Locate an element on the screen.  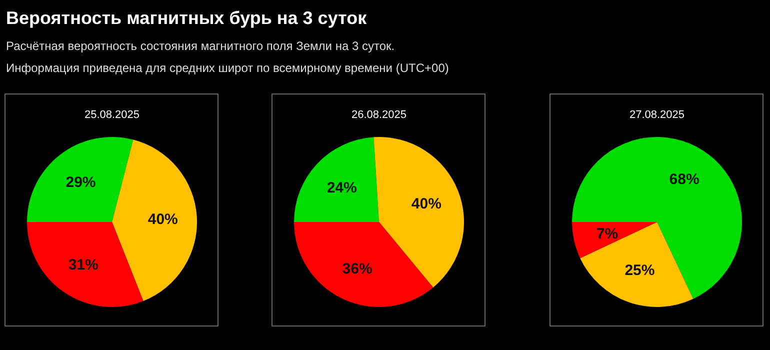
chart-title: 25.08.2025 is located at coordinates (112, 115).